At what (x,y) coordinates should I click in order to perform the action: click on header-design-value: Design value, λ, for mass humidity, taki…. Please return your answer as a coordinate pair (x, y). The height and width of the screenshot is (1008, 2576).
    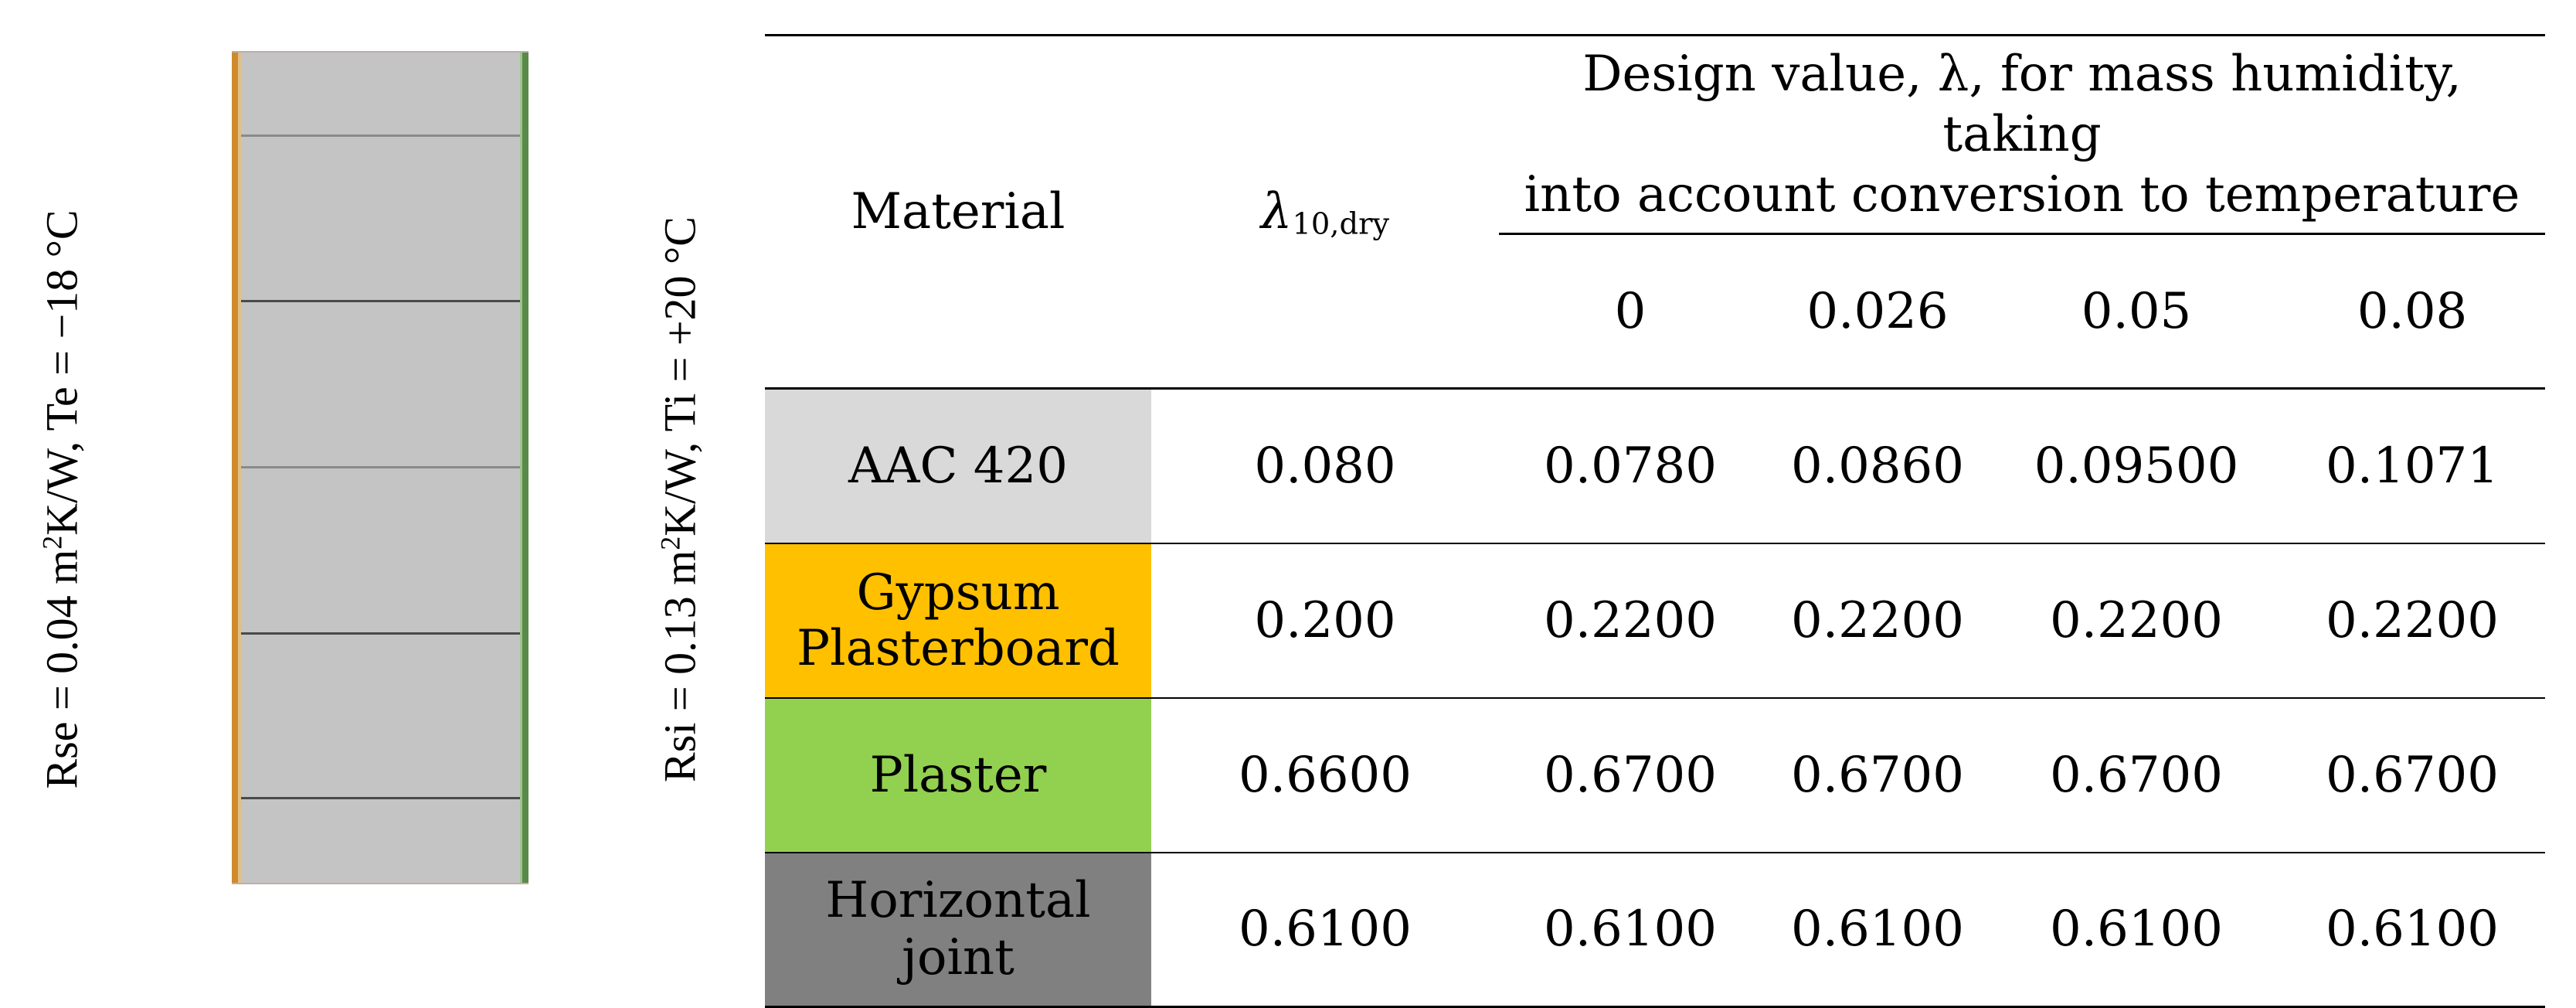
    Looking at the image, I should click on (2022, 135).